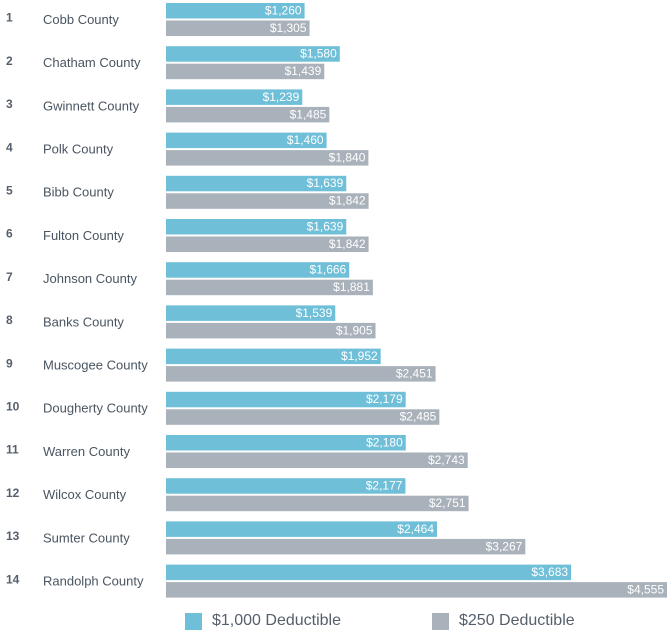 The image size is (672, 639). What do you see at coordinates (78, 192) in the screenshot?
I see `category-label: Bibb County` at bounding box center [78, 192].